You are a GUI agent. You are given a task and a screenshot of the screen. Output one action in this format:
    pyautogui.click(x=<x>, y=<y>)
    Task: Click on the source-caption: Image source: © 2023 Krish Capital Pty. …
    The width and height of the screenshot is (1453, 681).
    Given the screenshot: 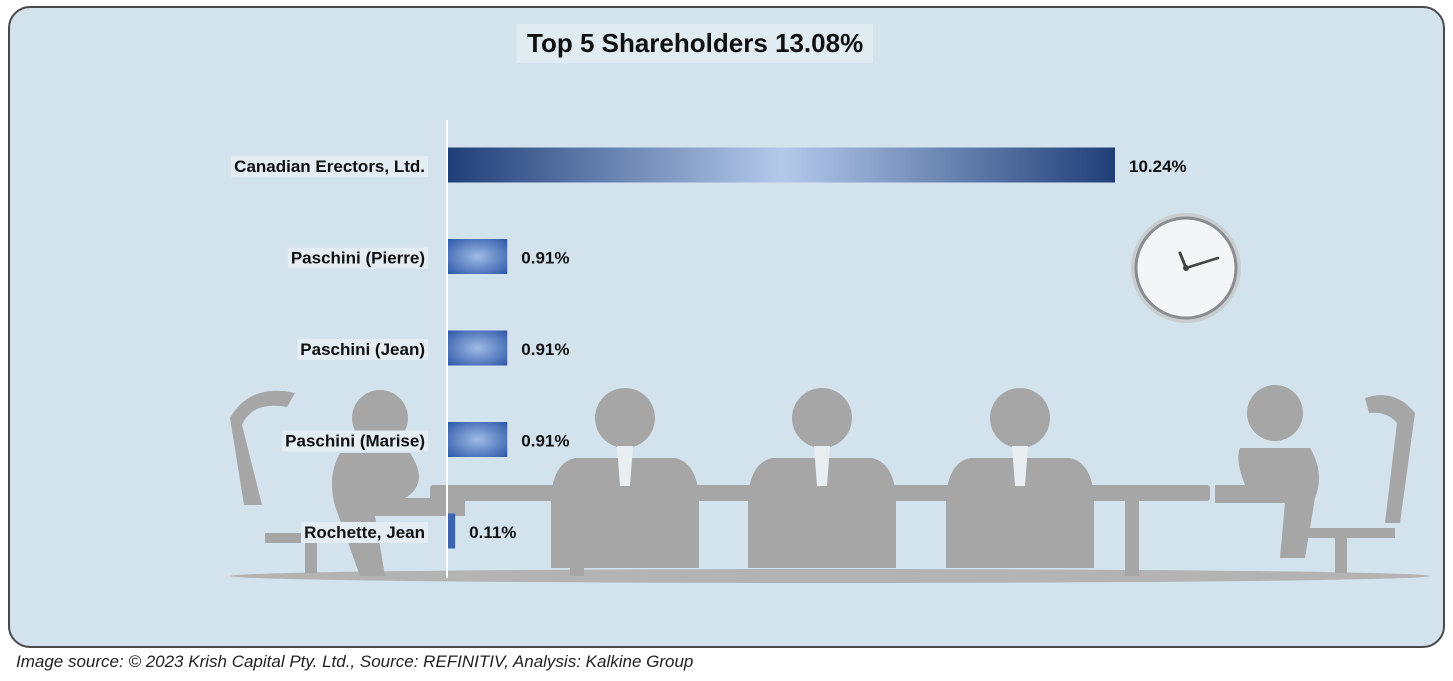 What is the action you would take?
    pyautogui.click(x=355, y=661)
    